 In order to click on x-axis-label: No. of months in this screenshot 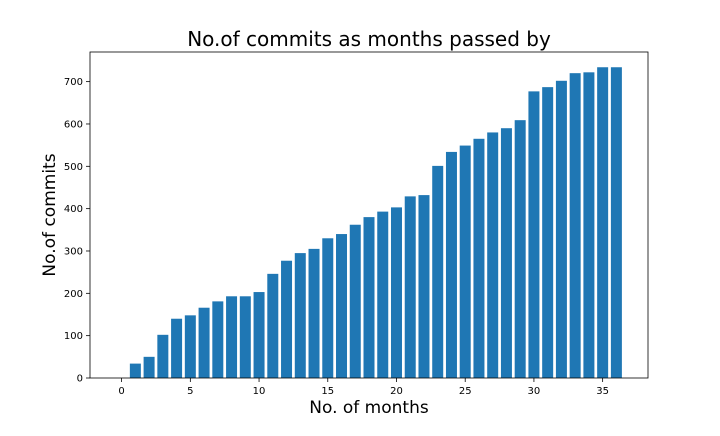, I will do `click(369, 408)`.